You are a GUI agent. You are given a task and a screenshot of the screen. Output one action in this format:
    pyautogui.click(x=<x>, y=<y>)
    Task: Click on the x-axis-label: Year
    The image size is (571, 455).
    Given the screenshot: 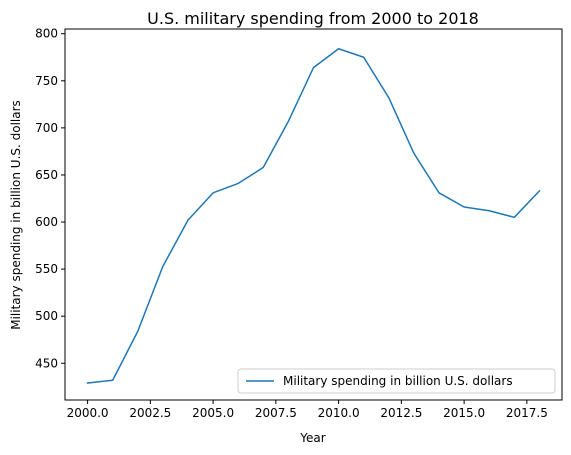 What is the action you would take?
    pyautogui.click(x=312, y=438)
    